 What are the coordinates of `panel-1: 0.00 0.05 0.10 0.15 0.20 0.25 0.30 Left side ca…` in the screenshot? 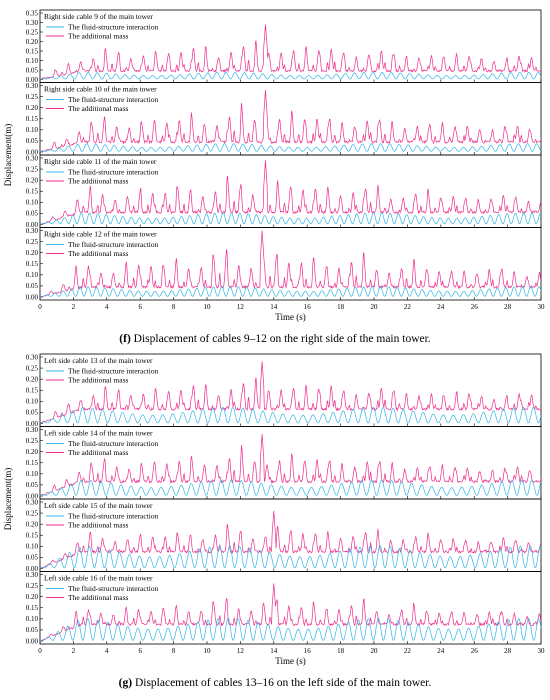 It's located at (284, 390).